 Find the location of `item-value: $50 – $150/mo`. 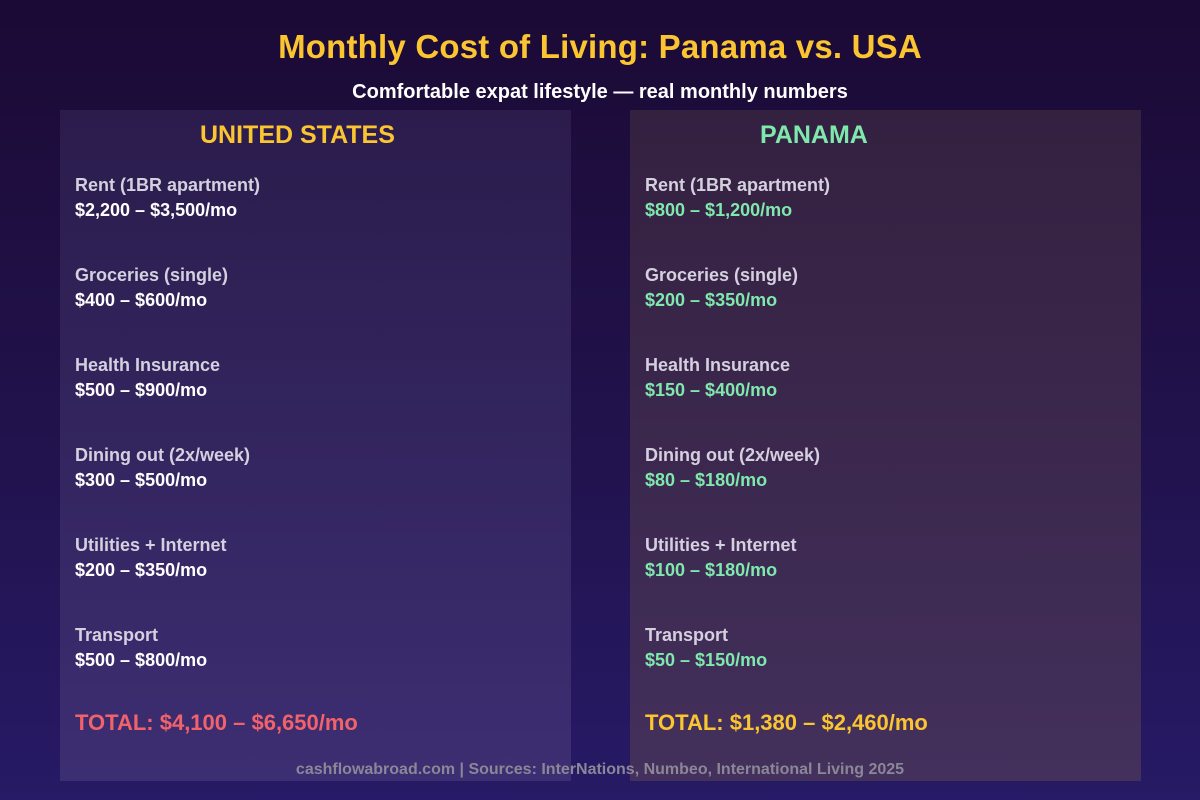

item-value: $50 – $150/mo is located at coordinates (706, 660).